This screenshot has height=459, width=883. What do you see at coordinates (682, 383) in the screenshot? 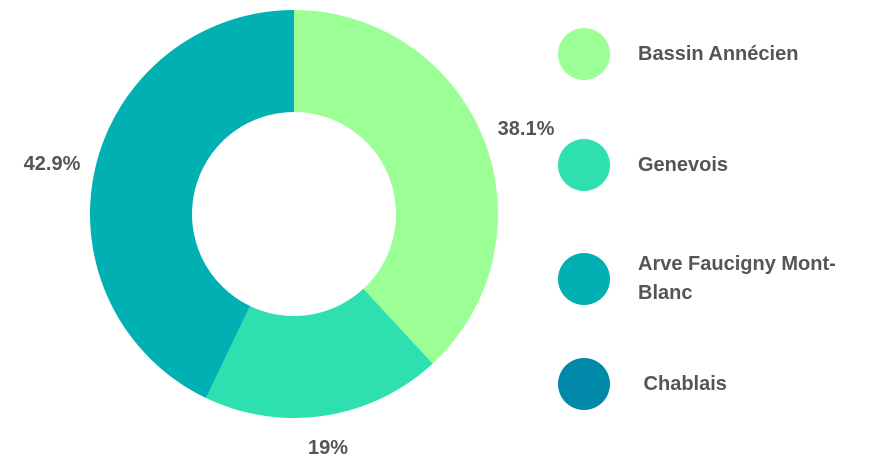
I see `legend-label-chablais: Chablais` at bounding box center [682, 383].